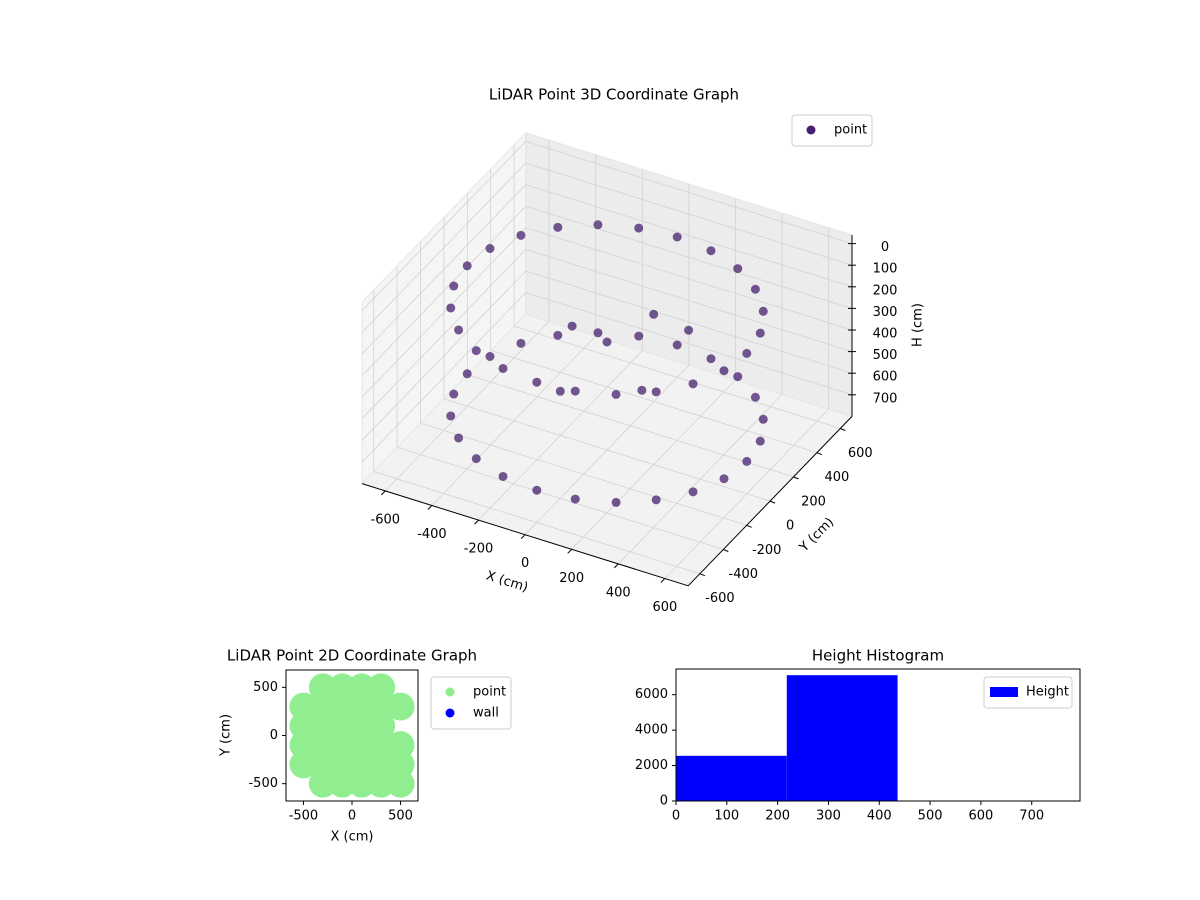 This screenshot has width=1200, height=900. I want to click on y-tick-label: 600, so click(860, 453).